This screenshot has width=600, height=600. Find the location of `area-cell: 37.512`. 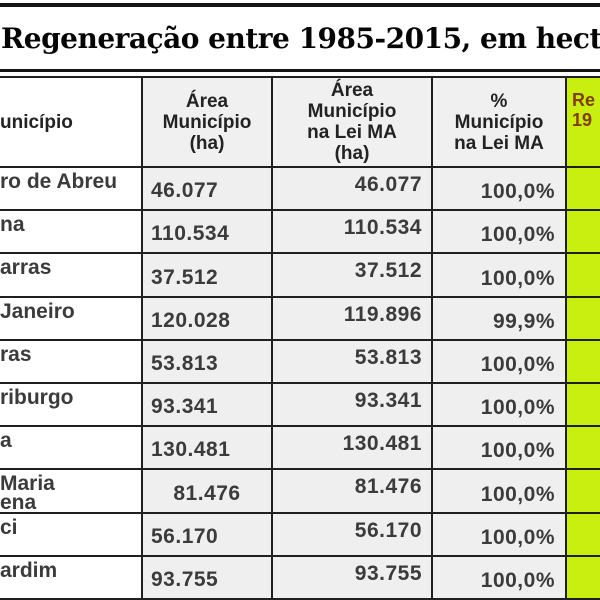

area-cell: 37.512 is located at coordinates (208, 276).